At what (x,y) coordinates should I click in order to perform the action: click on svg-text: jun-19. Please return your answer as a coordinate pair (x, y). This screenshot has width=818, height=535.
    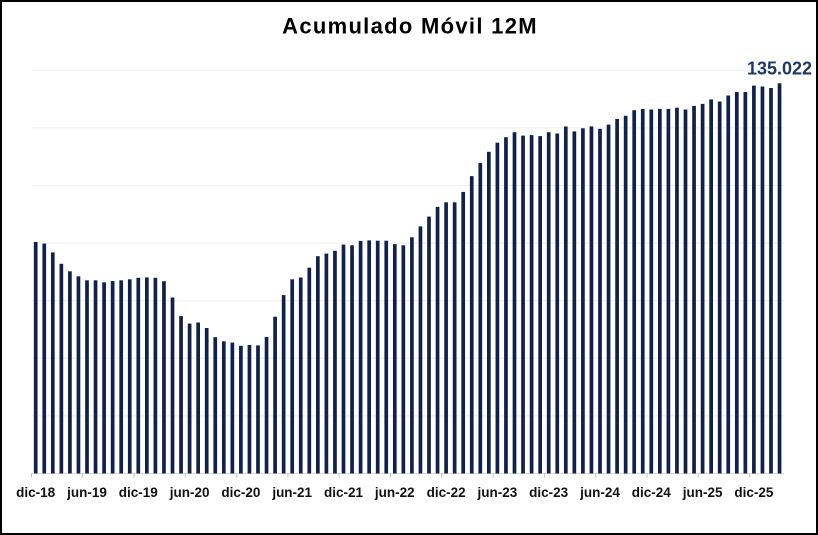
    Looking at the image, I should click on (86, 492).